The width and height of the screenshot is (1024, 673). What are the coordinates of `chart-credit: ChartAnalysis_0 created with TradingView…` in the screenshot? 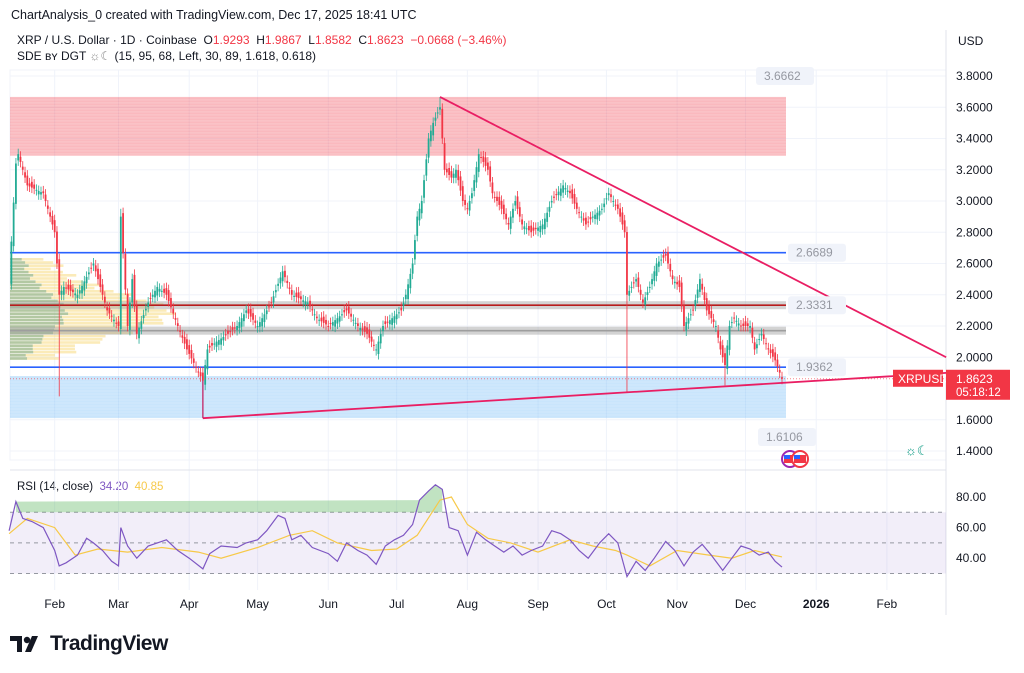 It's located at (214, 15).